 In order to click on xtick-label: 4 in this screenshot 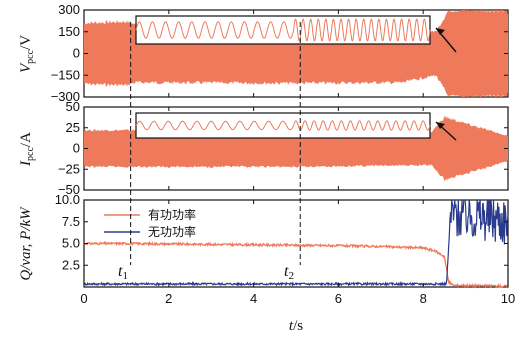, I will do `click(253, 298)`.